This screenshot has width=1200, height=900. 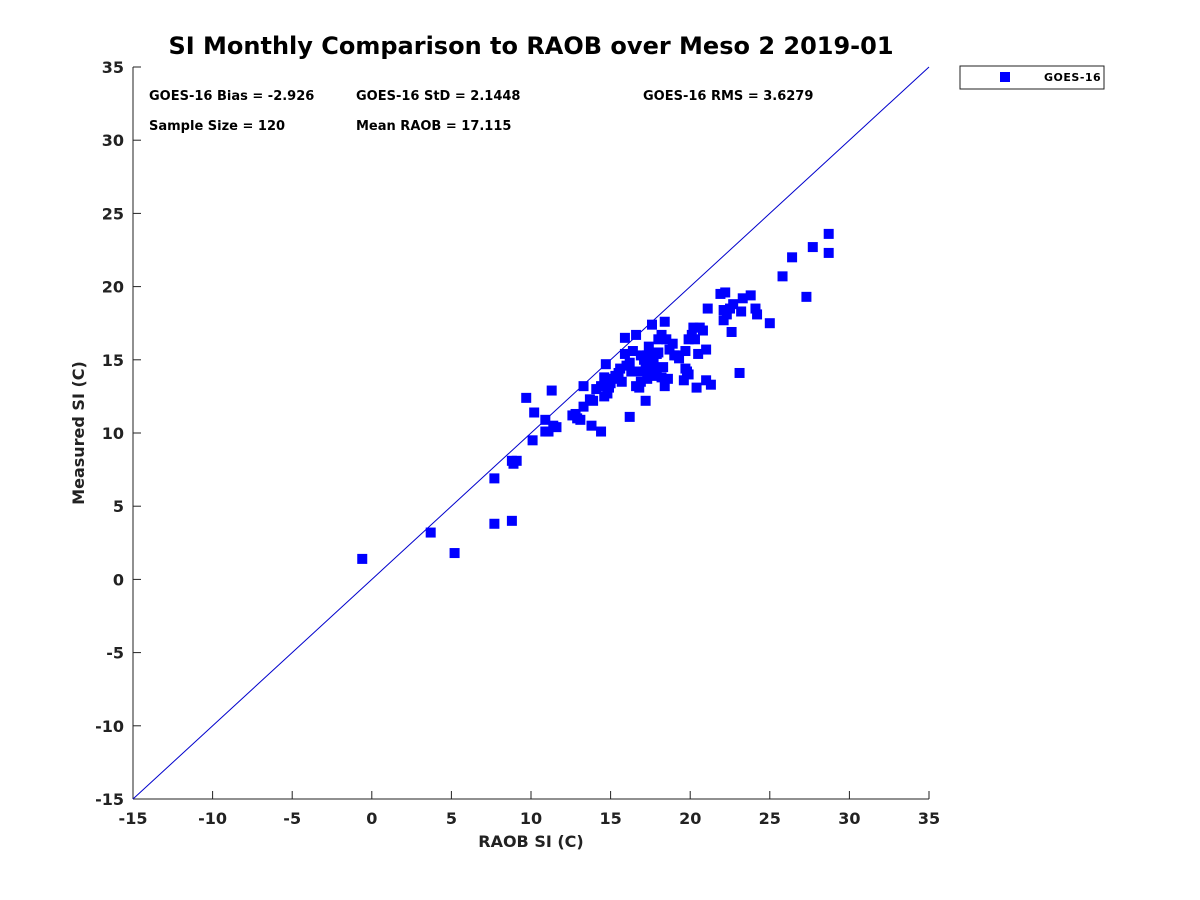 I want to click on y-tick-label: 5, so click(x=118, y=506).